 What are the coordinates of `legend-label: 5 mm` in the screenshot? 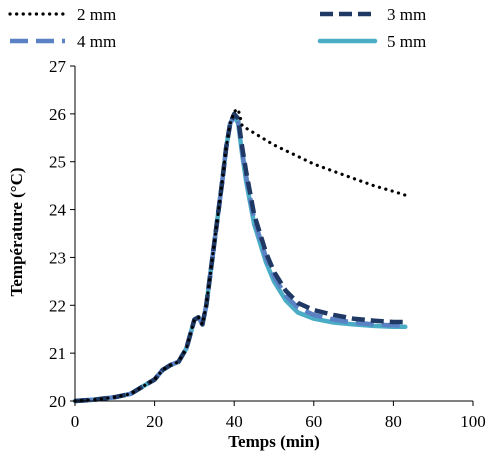 It's located at (406, 41).